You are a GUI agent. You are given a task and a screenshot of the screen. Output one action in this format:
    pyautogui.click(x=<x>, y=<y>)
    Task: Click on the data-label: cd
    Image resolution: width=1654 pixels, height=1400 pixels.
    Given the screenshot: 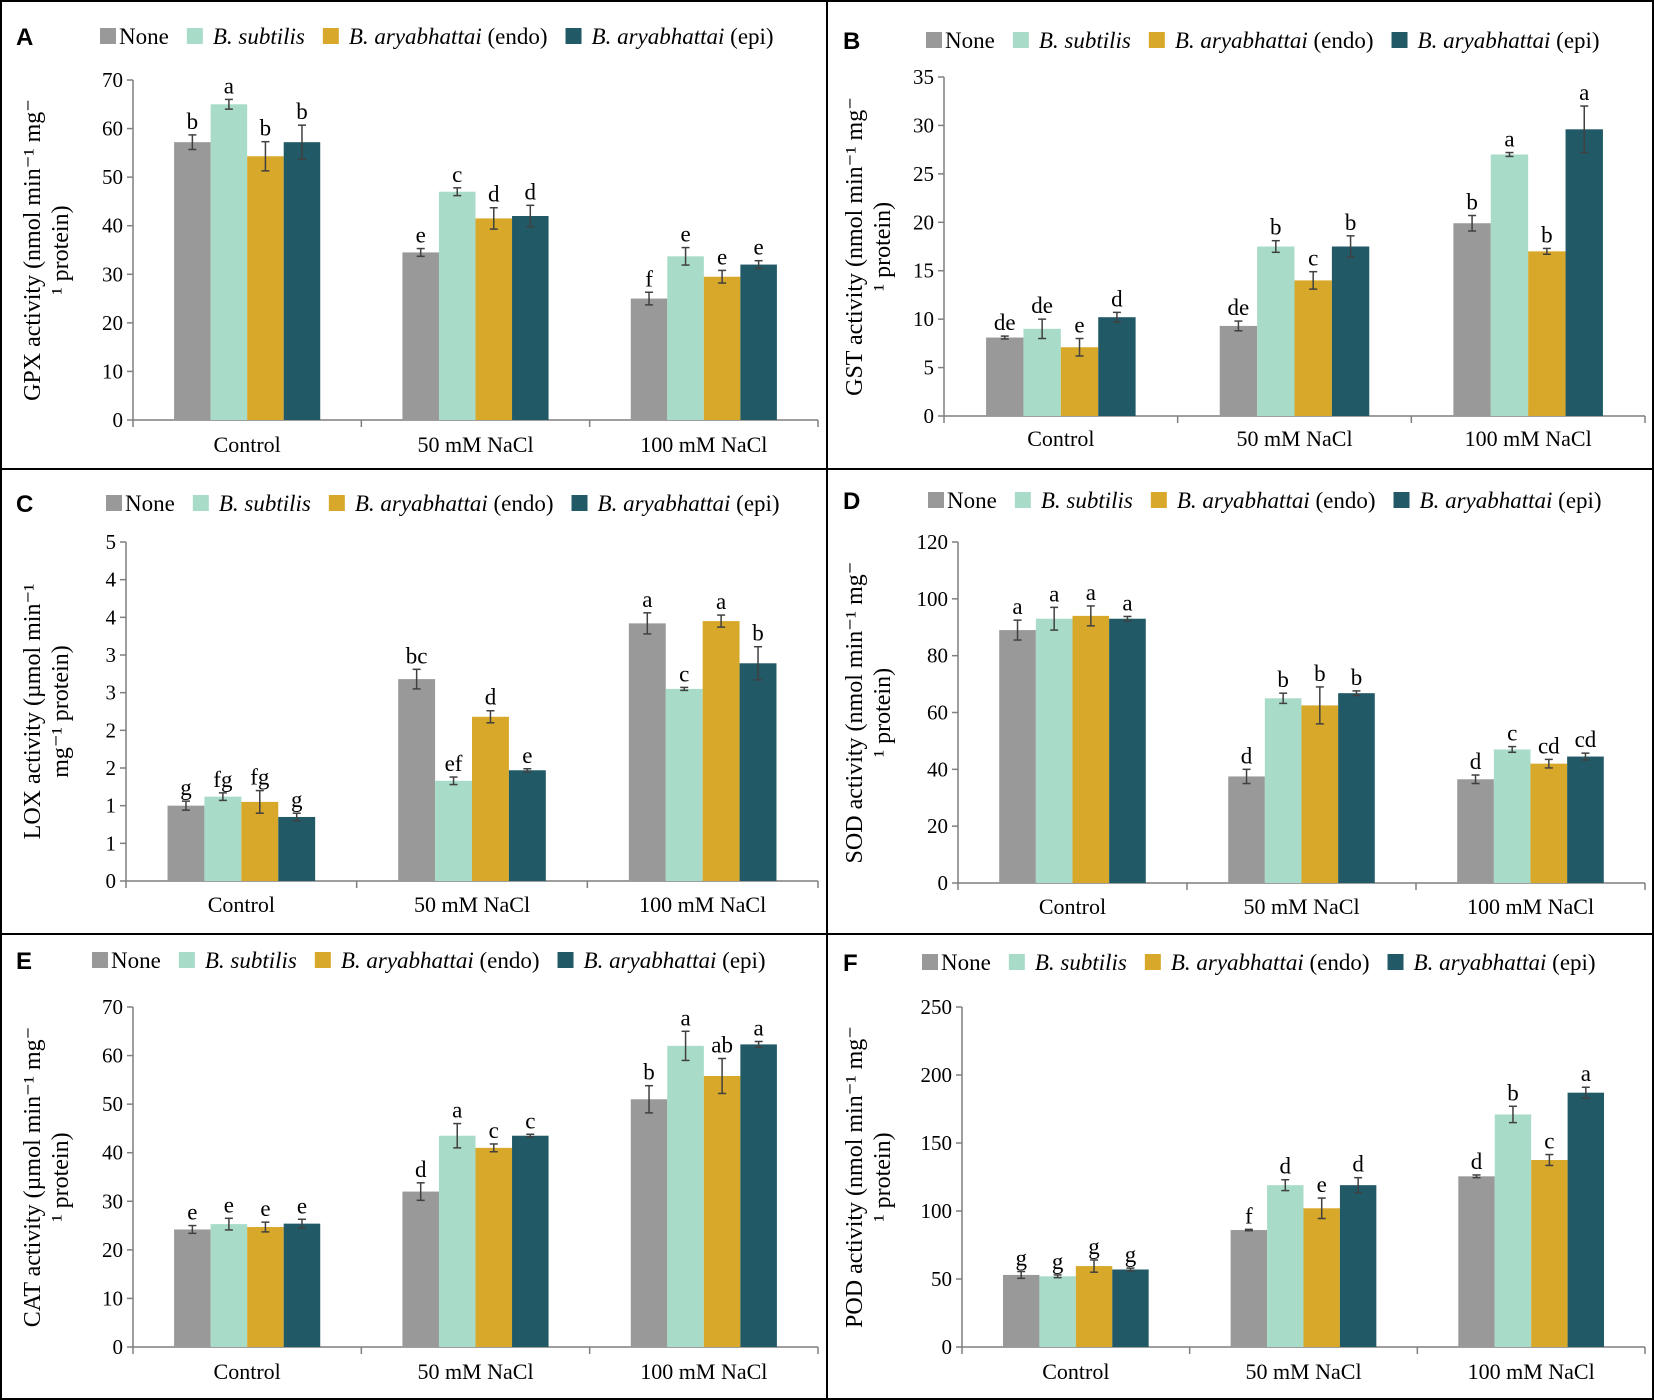 What is the action you would take?
    pyautogui.click(x=1586, y=739)
    